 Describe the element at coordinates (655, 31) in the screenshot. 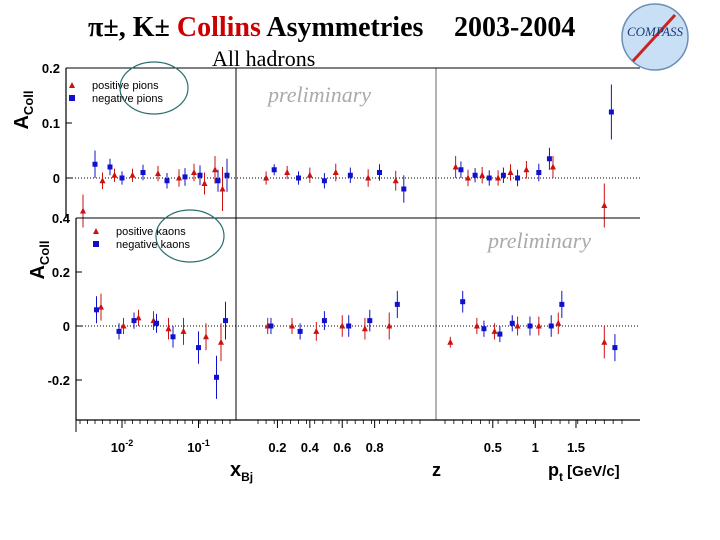

I see `compass-logo-text: COMPASS` at that location.